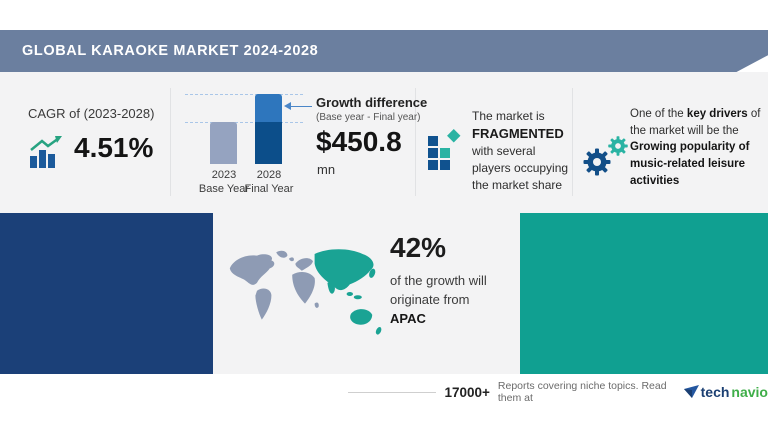 This screenshot has width=768, height=432. Describe the element at coordinates (372, 102) in the screenshot. I see `growth-difference-title: Growth difference` at that location.